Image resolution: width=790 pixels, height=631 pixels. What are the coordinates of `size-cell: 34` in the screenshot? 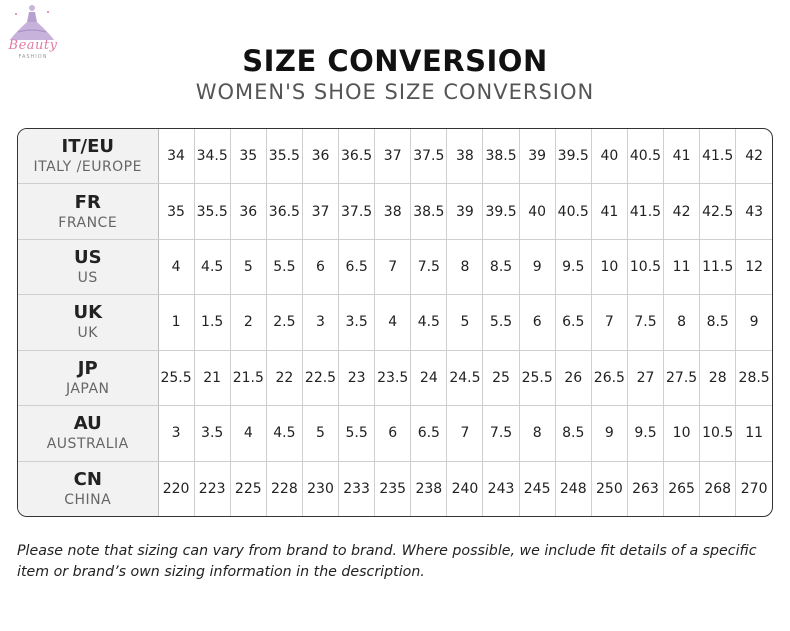 It's located at (176, 157).